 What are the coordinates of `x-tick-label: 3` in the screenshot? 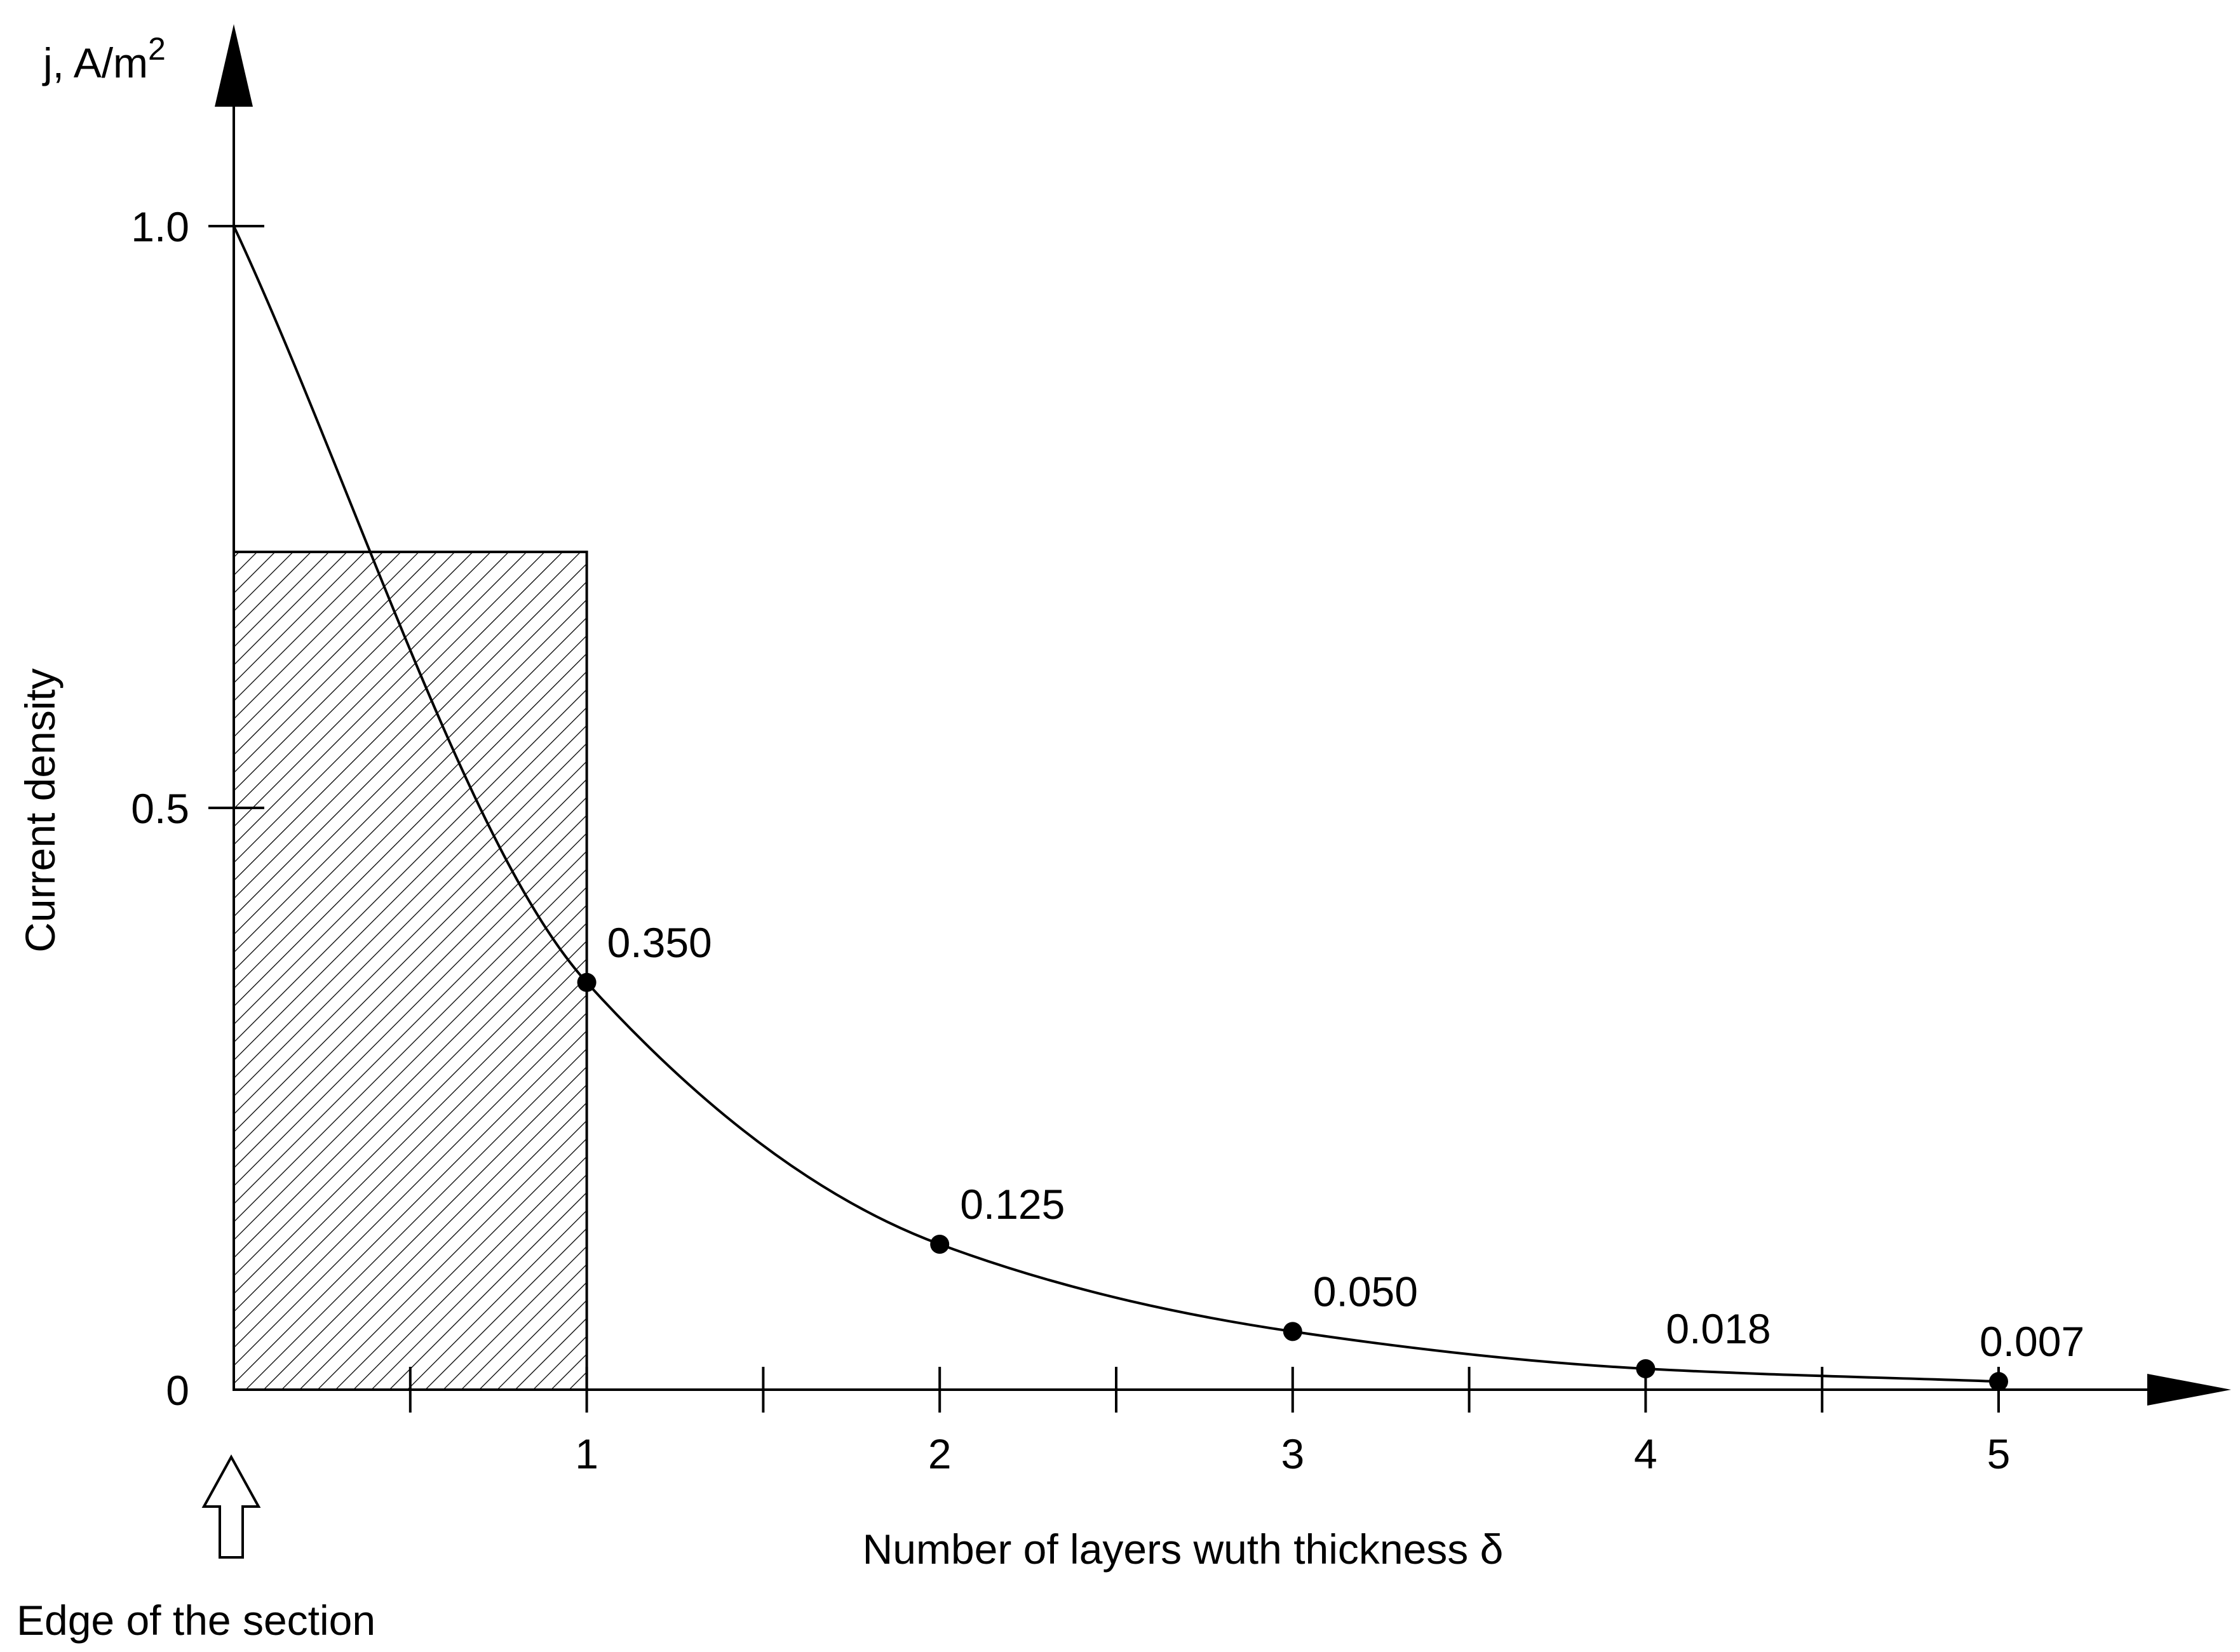 It's located at (1292, 1453).